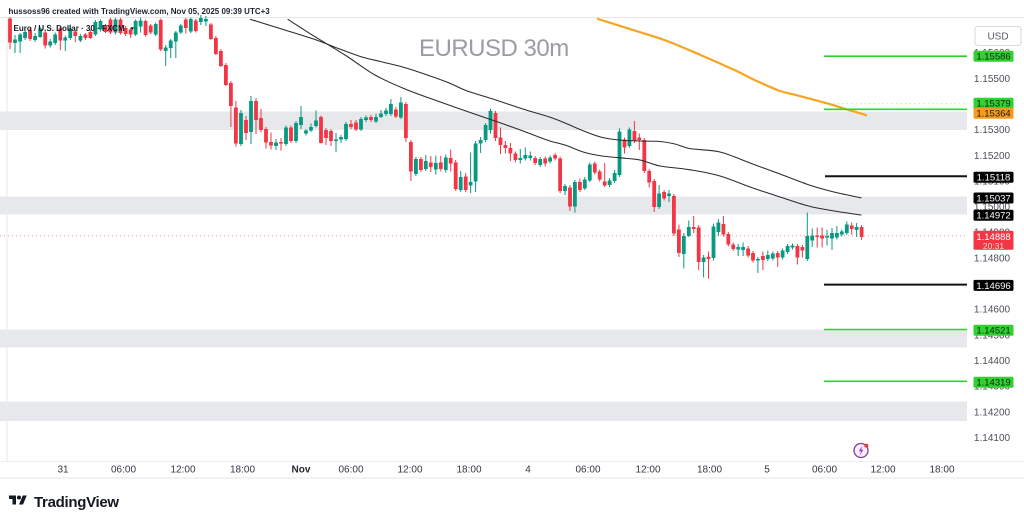 The height and width of the screenshot is (522, 1024). What do you see at coordinates (993, 104) in the screenshot?
I see `svg-text: 1.15379` at bounding box center [993, 104].